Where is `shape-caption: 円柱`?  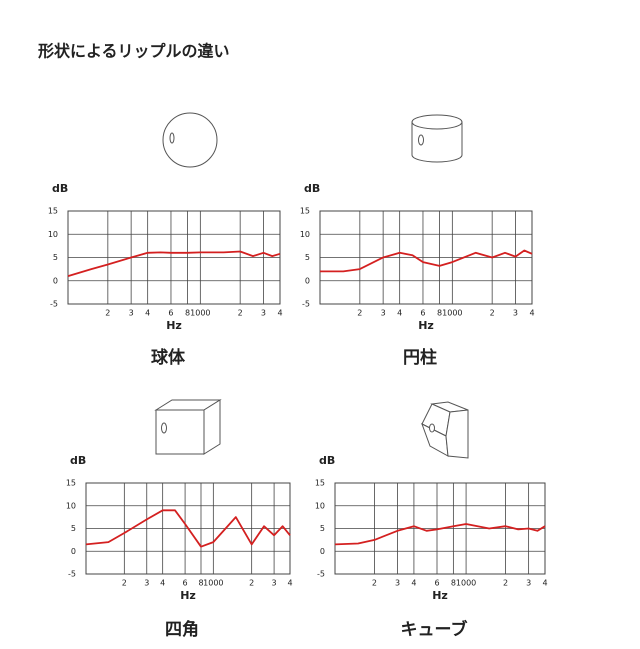
shape-caption: 円柱 is located at coordinates (420, 357).